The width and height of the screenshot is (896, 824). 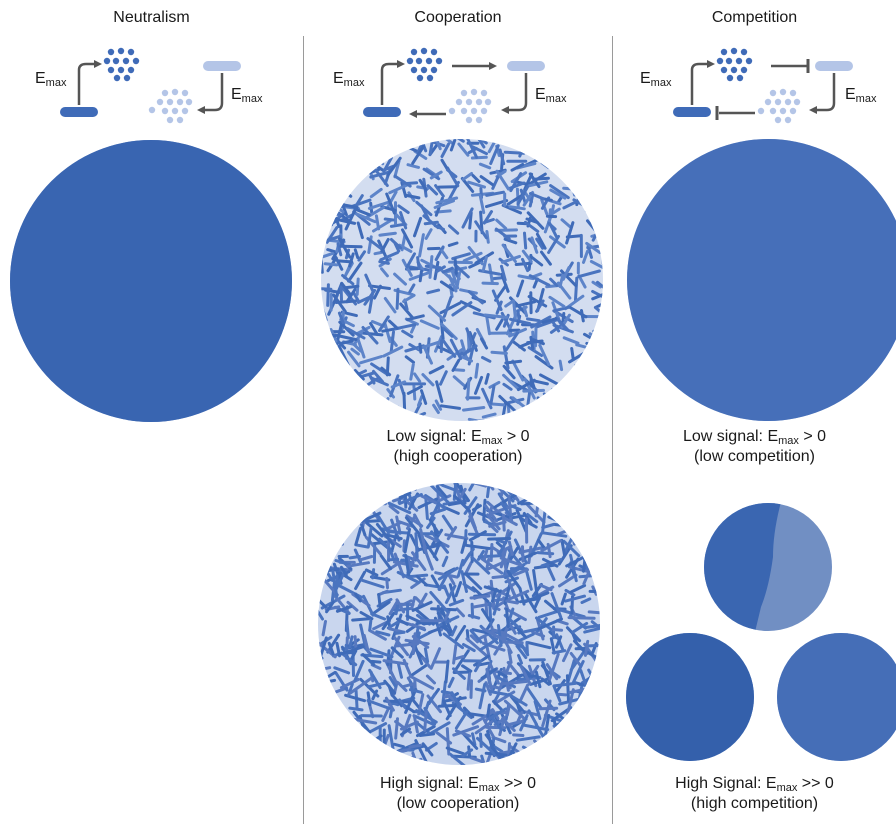 I want to click on cooperation-low-signal-colony-image, so click(x=462, y=280).